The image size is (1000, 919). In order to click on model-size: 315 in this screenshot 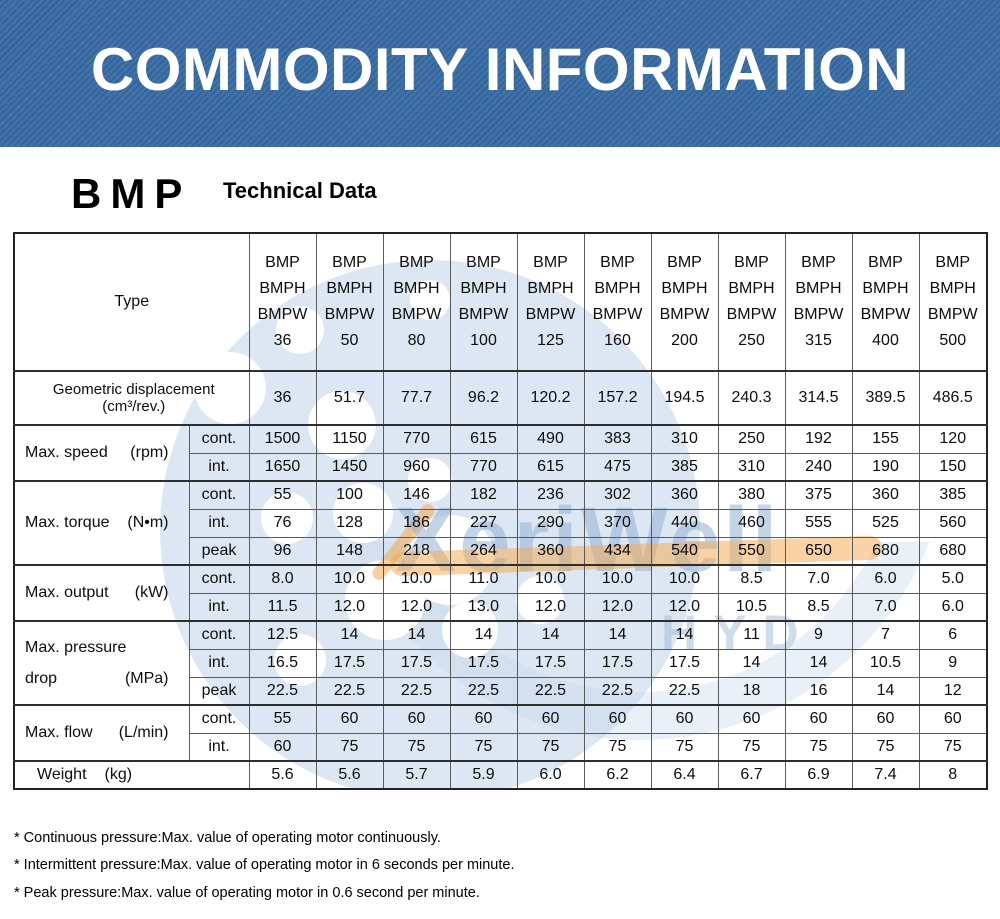, I will do `click(818, 340)`.